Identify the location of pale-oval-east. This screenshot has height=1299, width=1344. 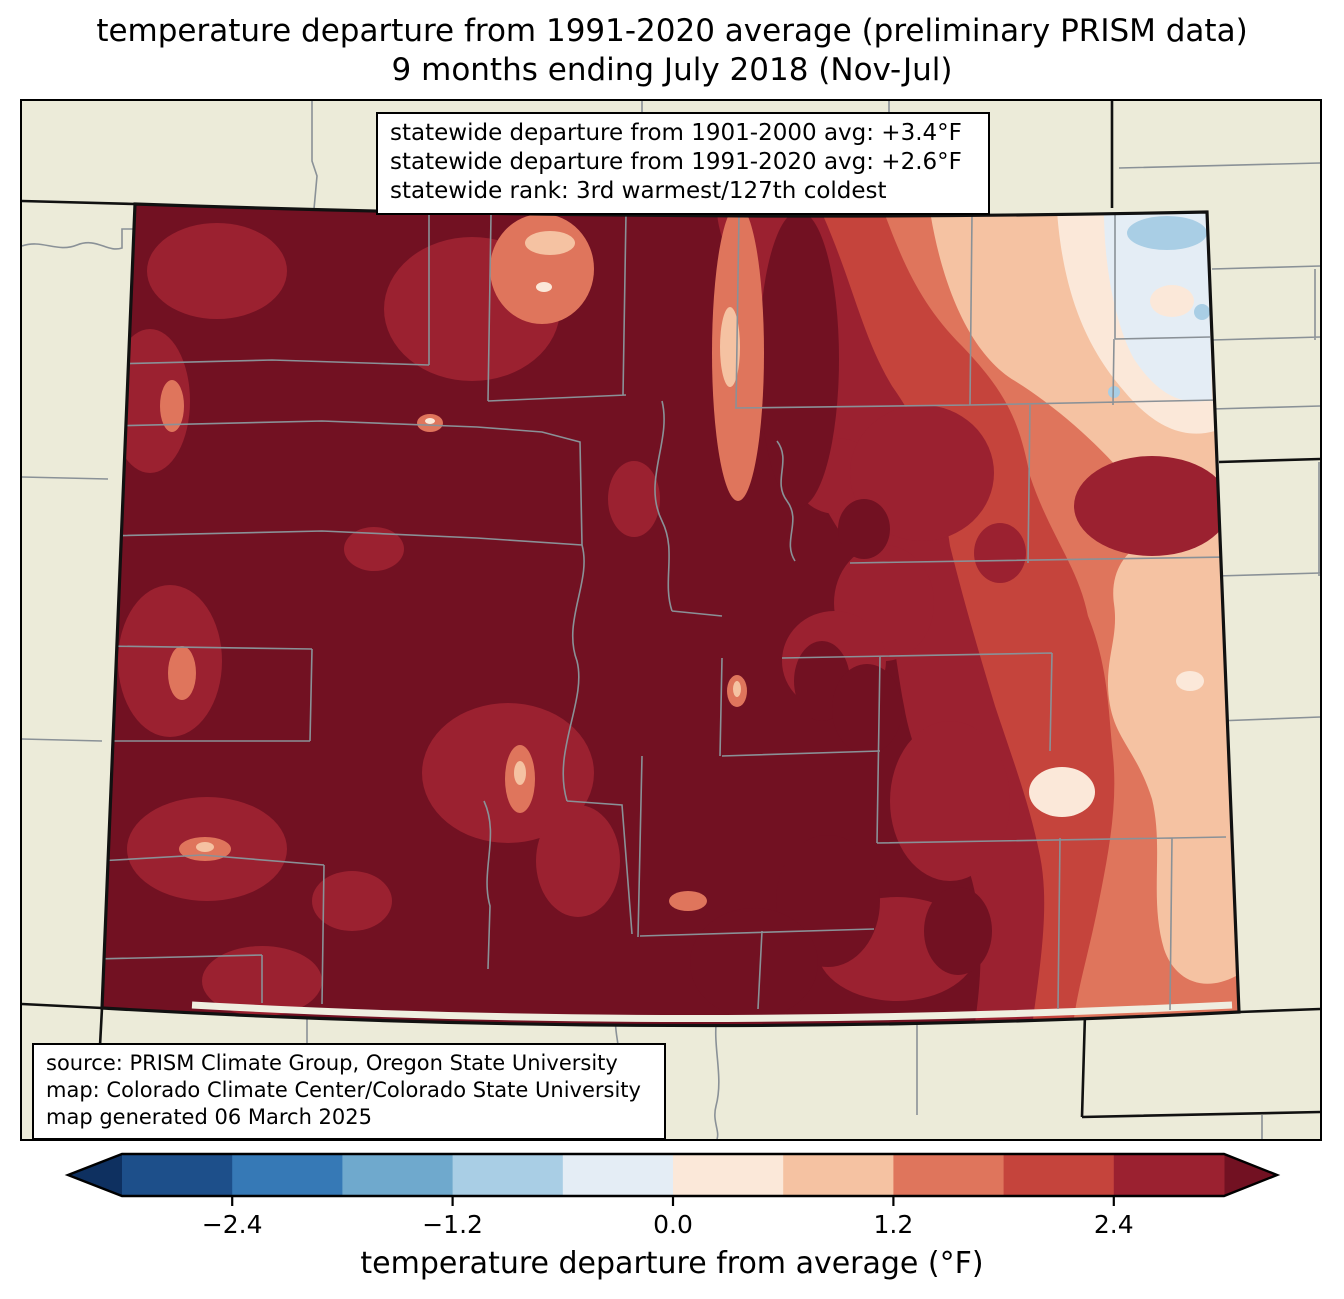
(1190, 681).